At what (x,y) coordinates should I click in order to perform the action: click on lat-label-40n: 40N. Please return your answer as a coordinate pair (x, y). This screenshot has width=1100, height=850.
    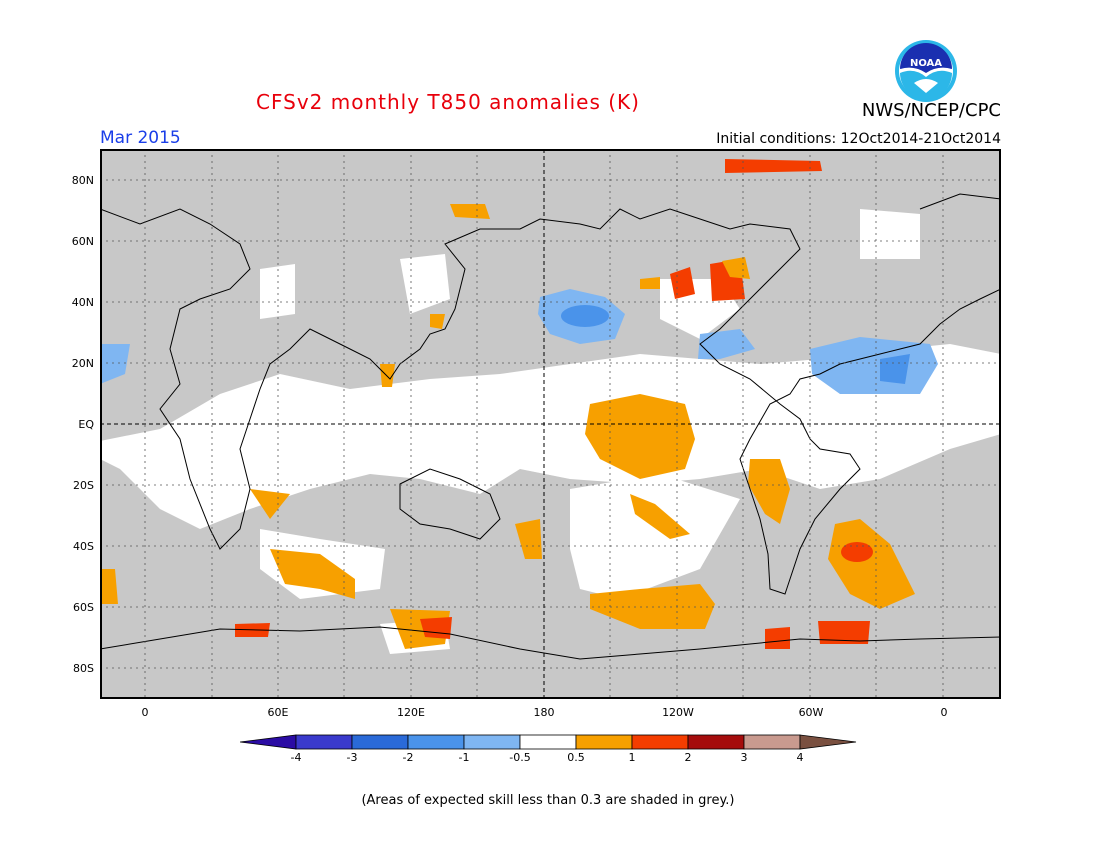
    Looking at the image, I should click on (82, 302).